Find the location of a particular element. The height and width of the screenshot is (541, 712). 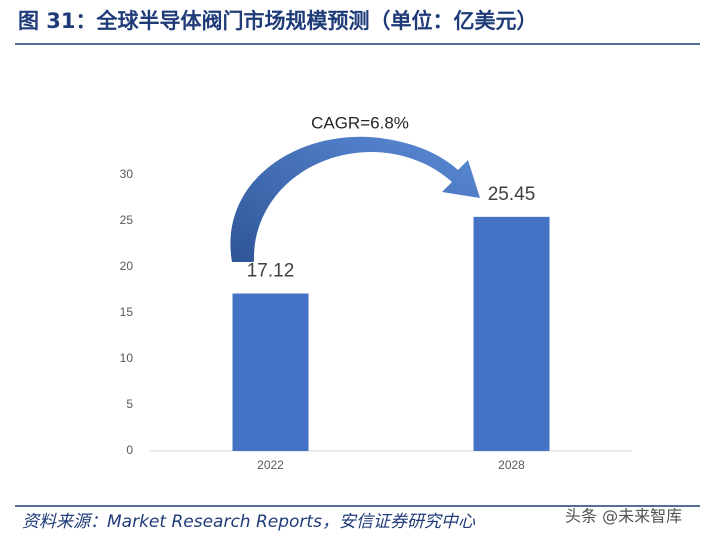

data-label: 25.45 is located at coordinates (512, 194).